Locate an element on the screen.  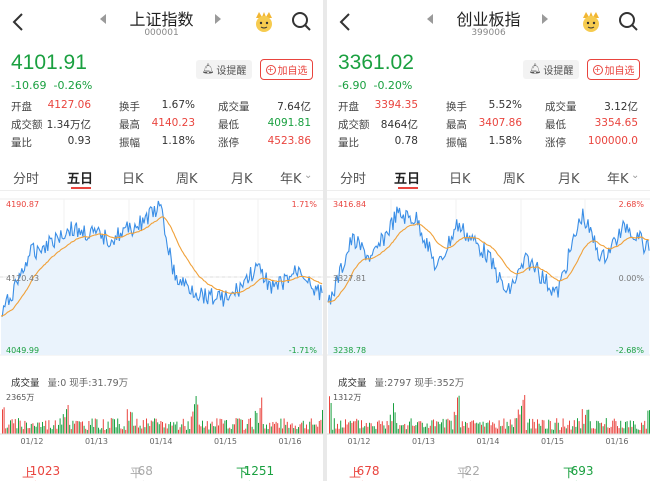
pct-max-label: 2.68% is located at coordinates (632, 204).